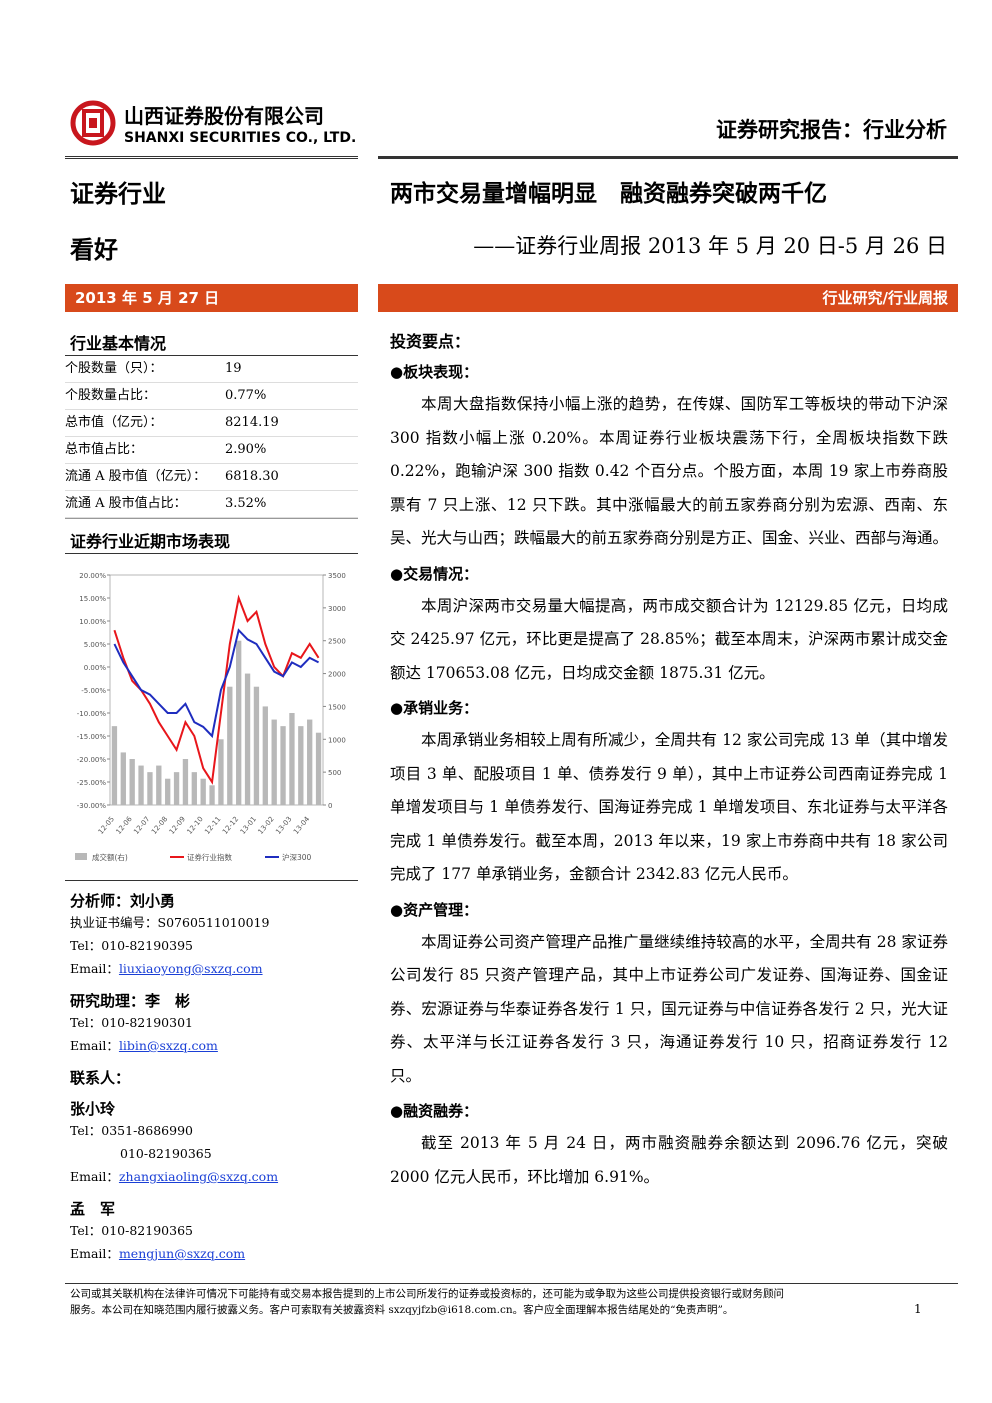 This screenshot has height=1403, width=992. What do you see at coordinates (211, 504) in the screenshot?
I see `basic-row: 流通 A 股市值占比： 3.52%` at bounding box center [211, 504].